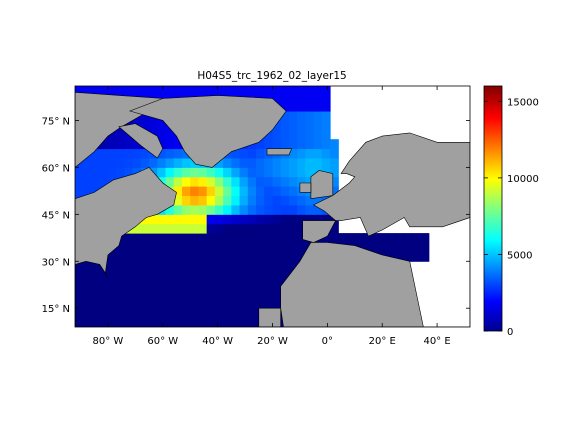  What do you see at coordinates (279, 152) in the screenshot?
I see `land-polygon` at bounding box center [279, 152].